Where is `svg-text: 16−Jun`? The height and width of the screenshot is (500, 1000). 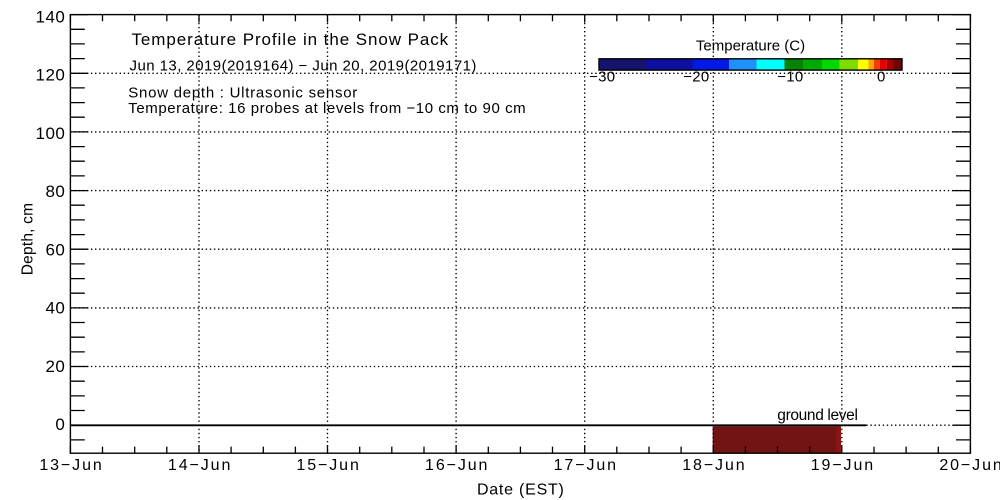 svg-text: 16−Jun is located at coordinates (457, 465).